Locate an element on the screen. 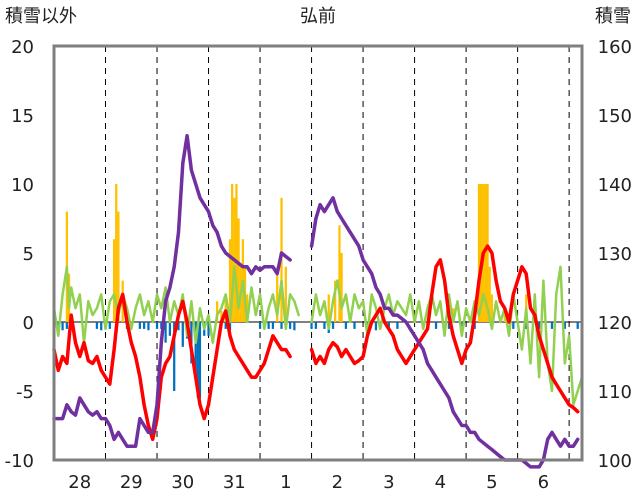 This screenshot has height=501, width=636. day-label: 1 is located at coordinates (285, 482).